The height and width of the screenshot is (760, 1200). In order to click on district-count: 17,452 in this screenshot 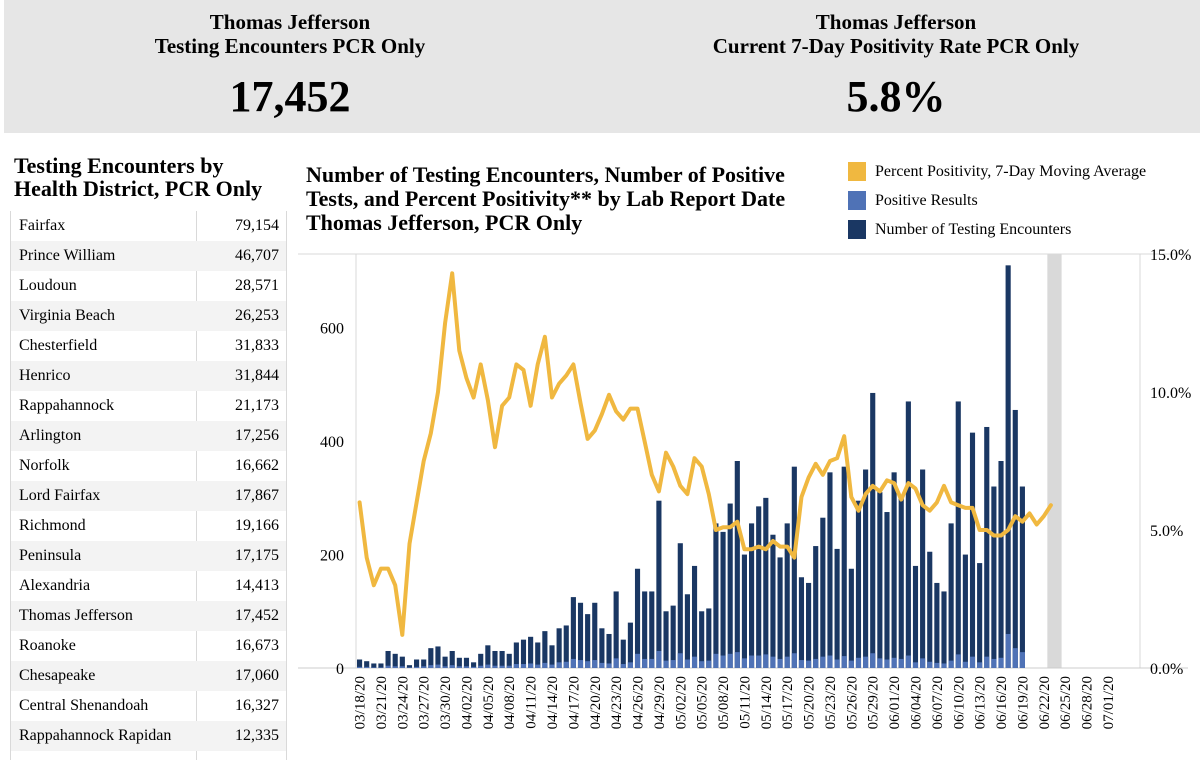, I will do `click(257, 615)`.